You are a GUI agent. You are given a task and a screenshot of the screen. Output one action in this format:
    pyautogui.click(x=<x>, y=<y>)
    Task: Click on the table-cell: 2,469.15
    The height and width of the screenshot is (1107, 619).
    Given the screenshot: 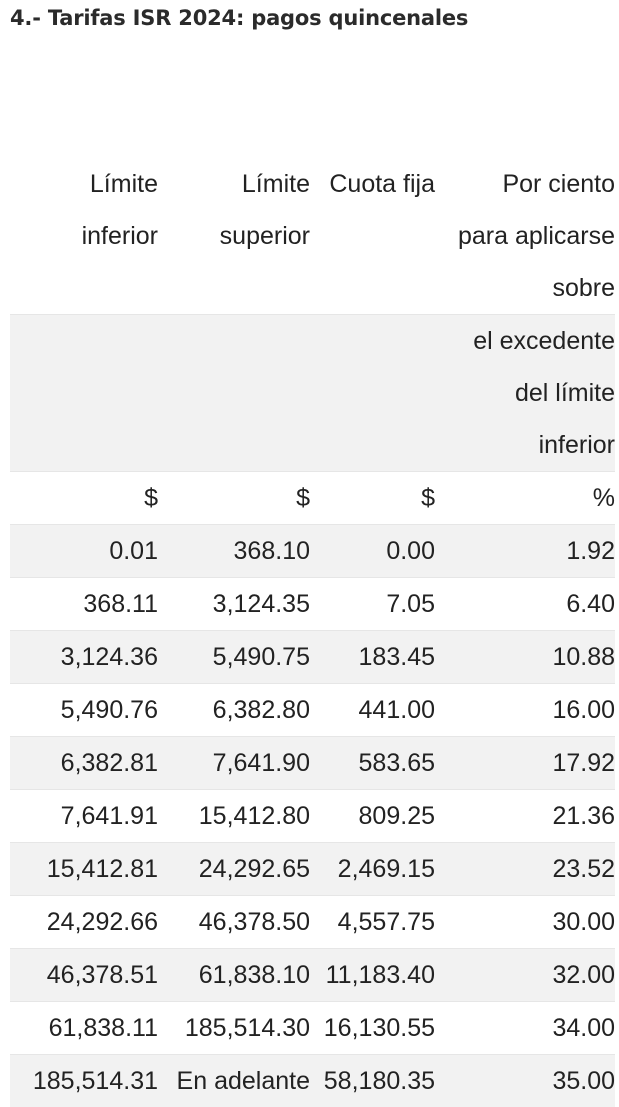 What is the action you would take?
    pyautogui.click(x=372, y=869)
    